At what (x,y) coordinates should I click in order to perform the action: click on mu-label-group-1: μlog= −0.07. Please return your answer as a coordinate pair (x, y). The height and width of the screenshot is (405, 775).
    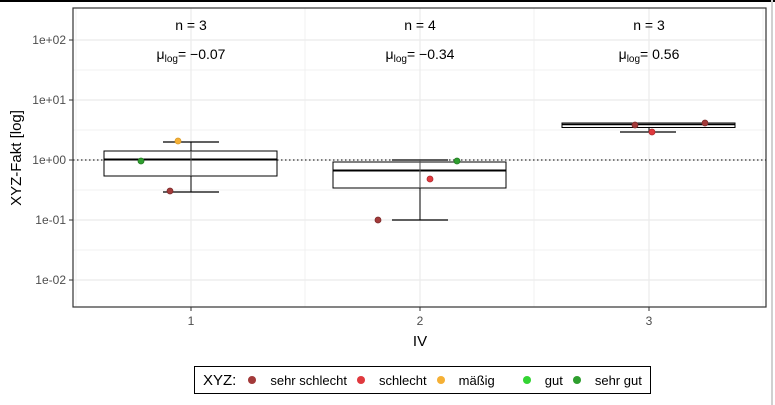
    Looking at the image, I should click on (191, 55).